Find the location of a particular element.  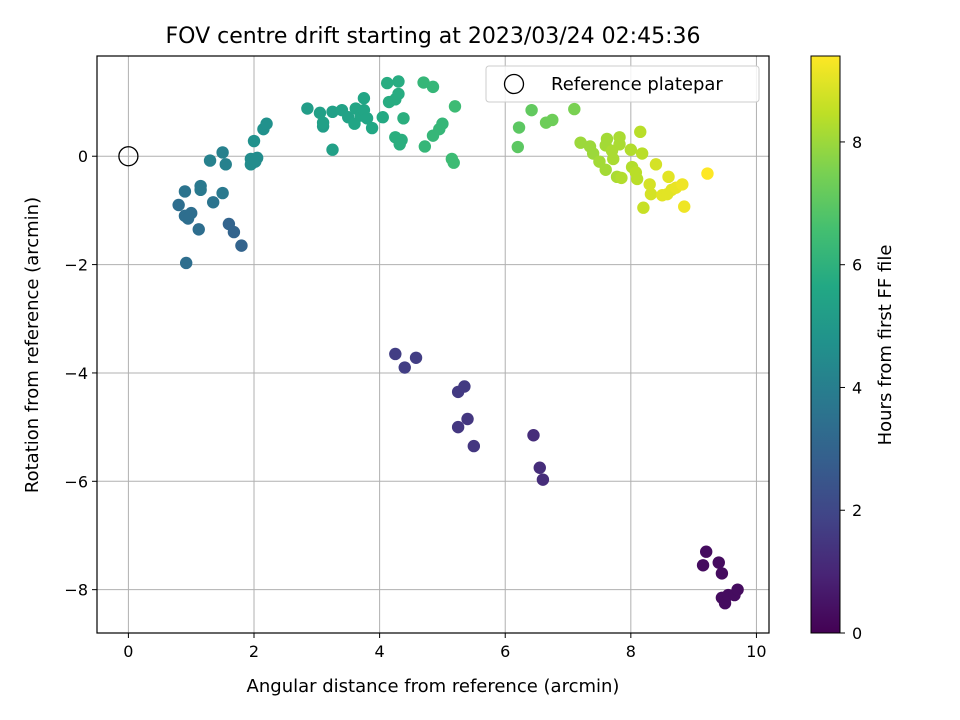

legend-box is located at coordinates (622, 84).